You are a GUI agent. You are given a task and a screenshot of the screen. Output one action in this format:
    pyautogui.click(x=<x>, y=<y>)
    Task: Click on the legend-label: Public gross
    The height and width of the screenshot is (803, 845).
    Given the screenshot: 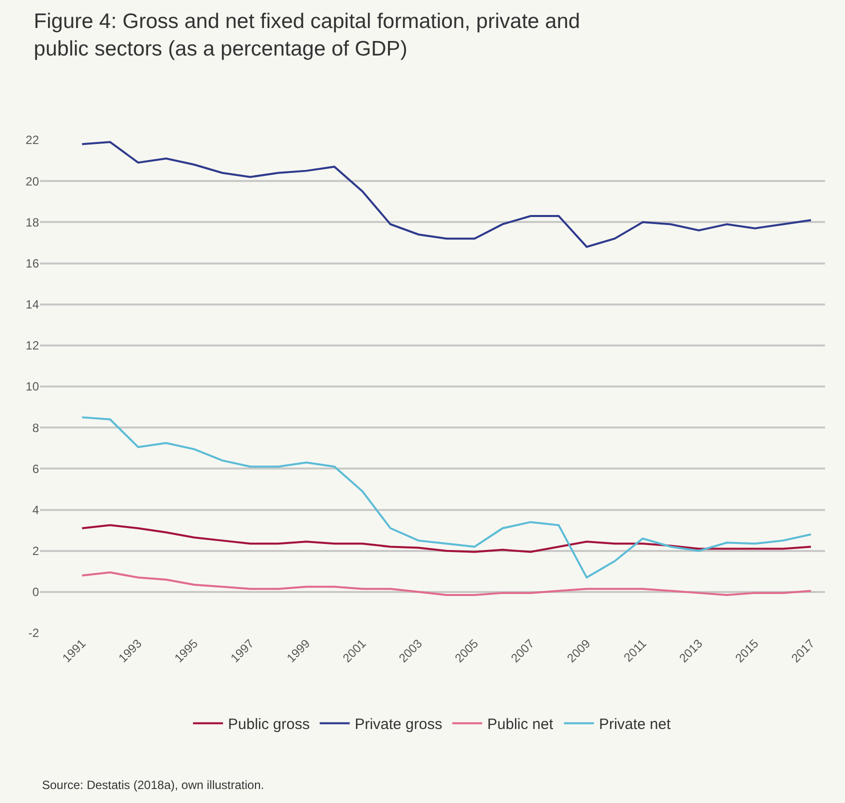 What is the action you would take?
    pyautogui.click(x=269, y=725)
    